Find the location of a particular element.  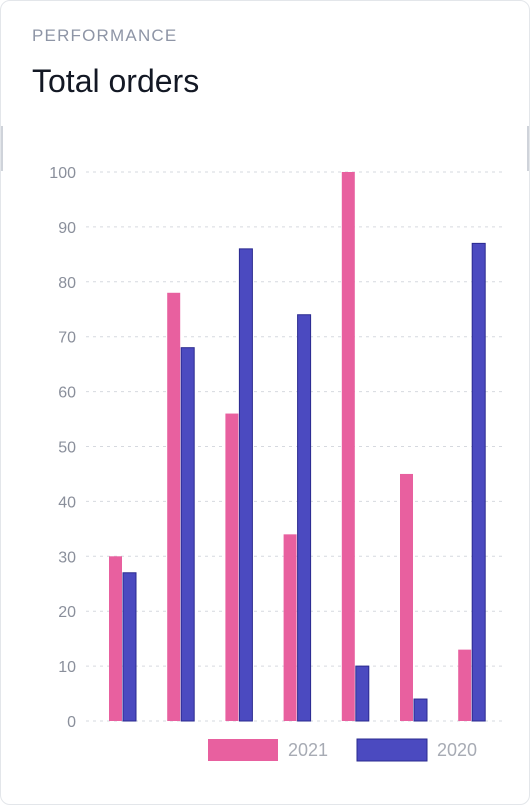

y-tick-label: 30 is located at coordinates (67, 557).